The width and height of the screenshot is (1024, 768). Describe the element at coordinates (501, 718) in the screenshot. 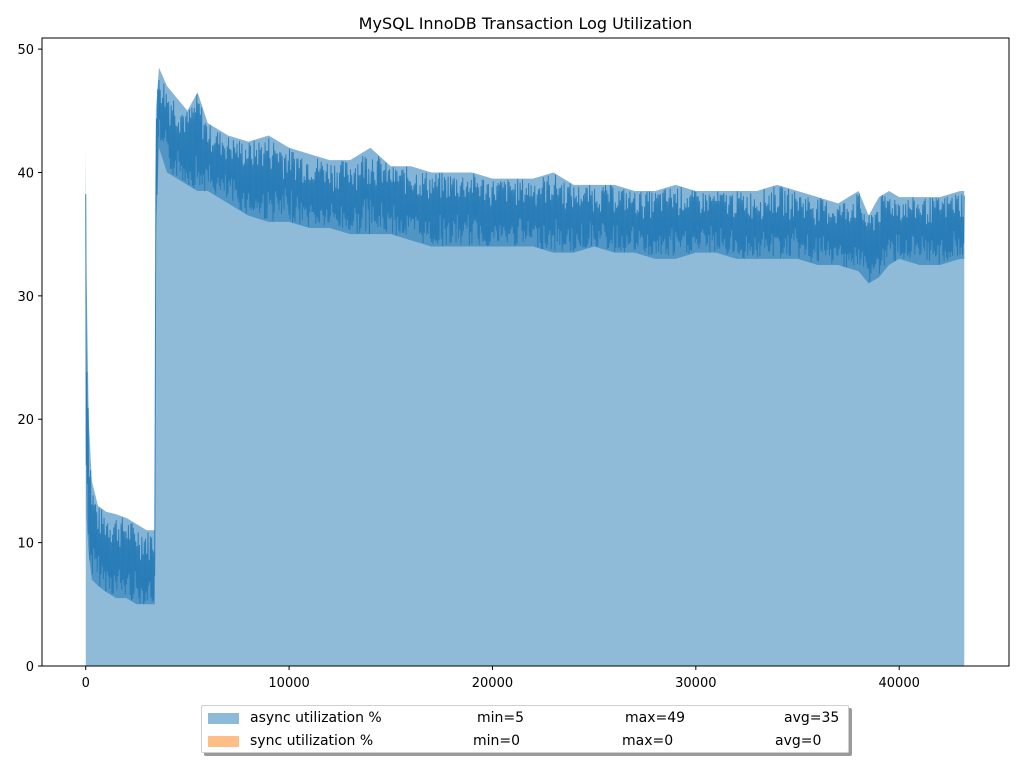

I see `legend-min-async: min=5` at that location.